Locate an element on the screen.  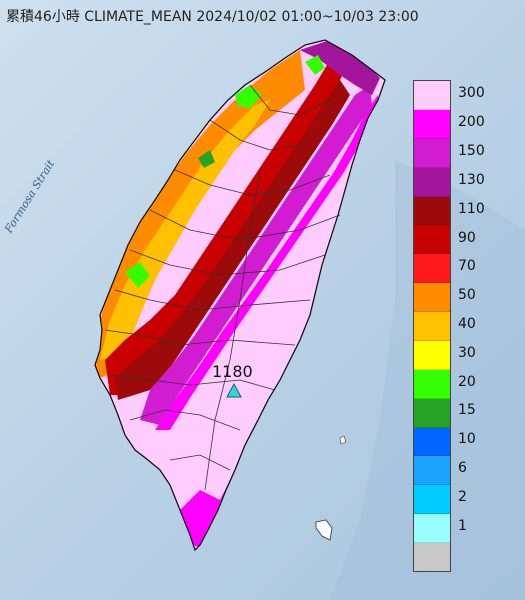
legend-label: 30 is located at coordinates (467, 352).